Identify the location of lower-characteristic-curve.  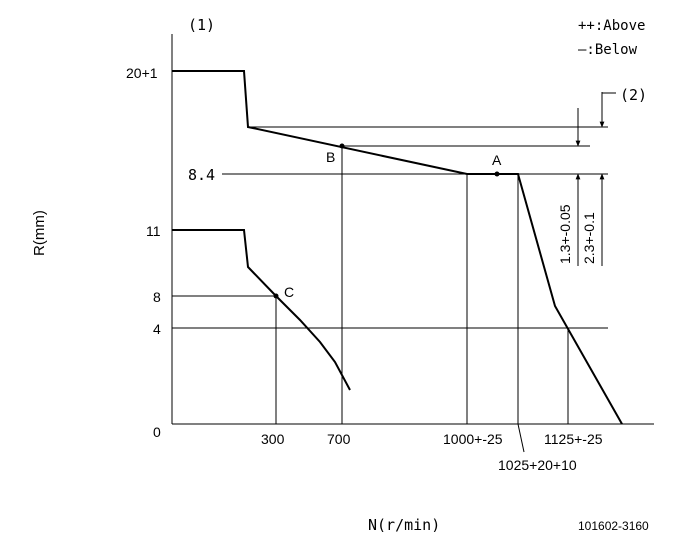
(261, 310).